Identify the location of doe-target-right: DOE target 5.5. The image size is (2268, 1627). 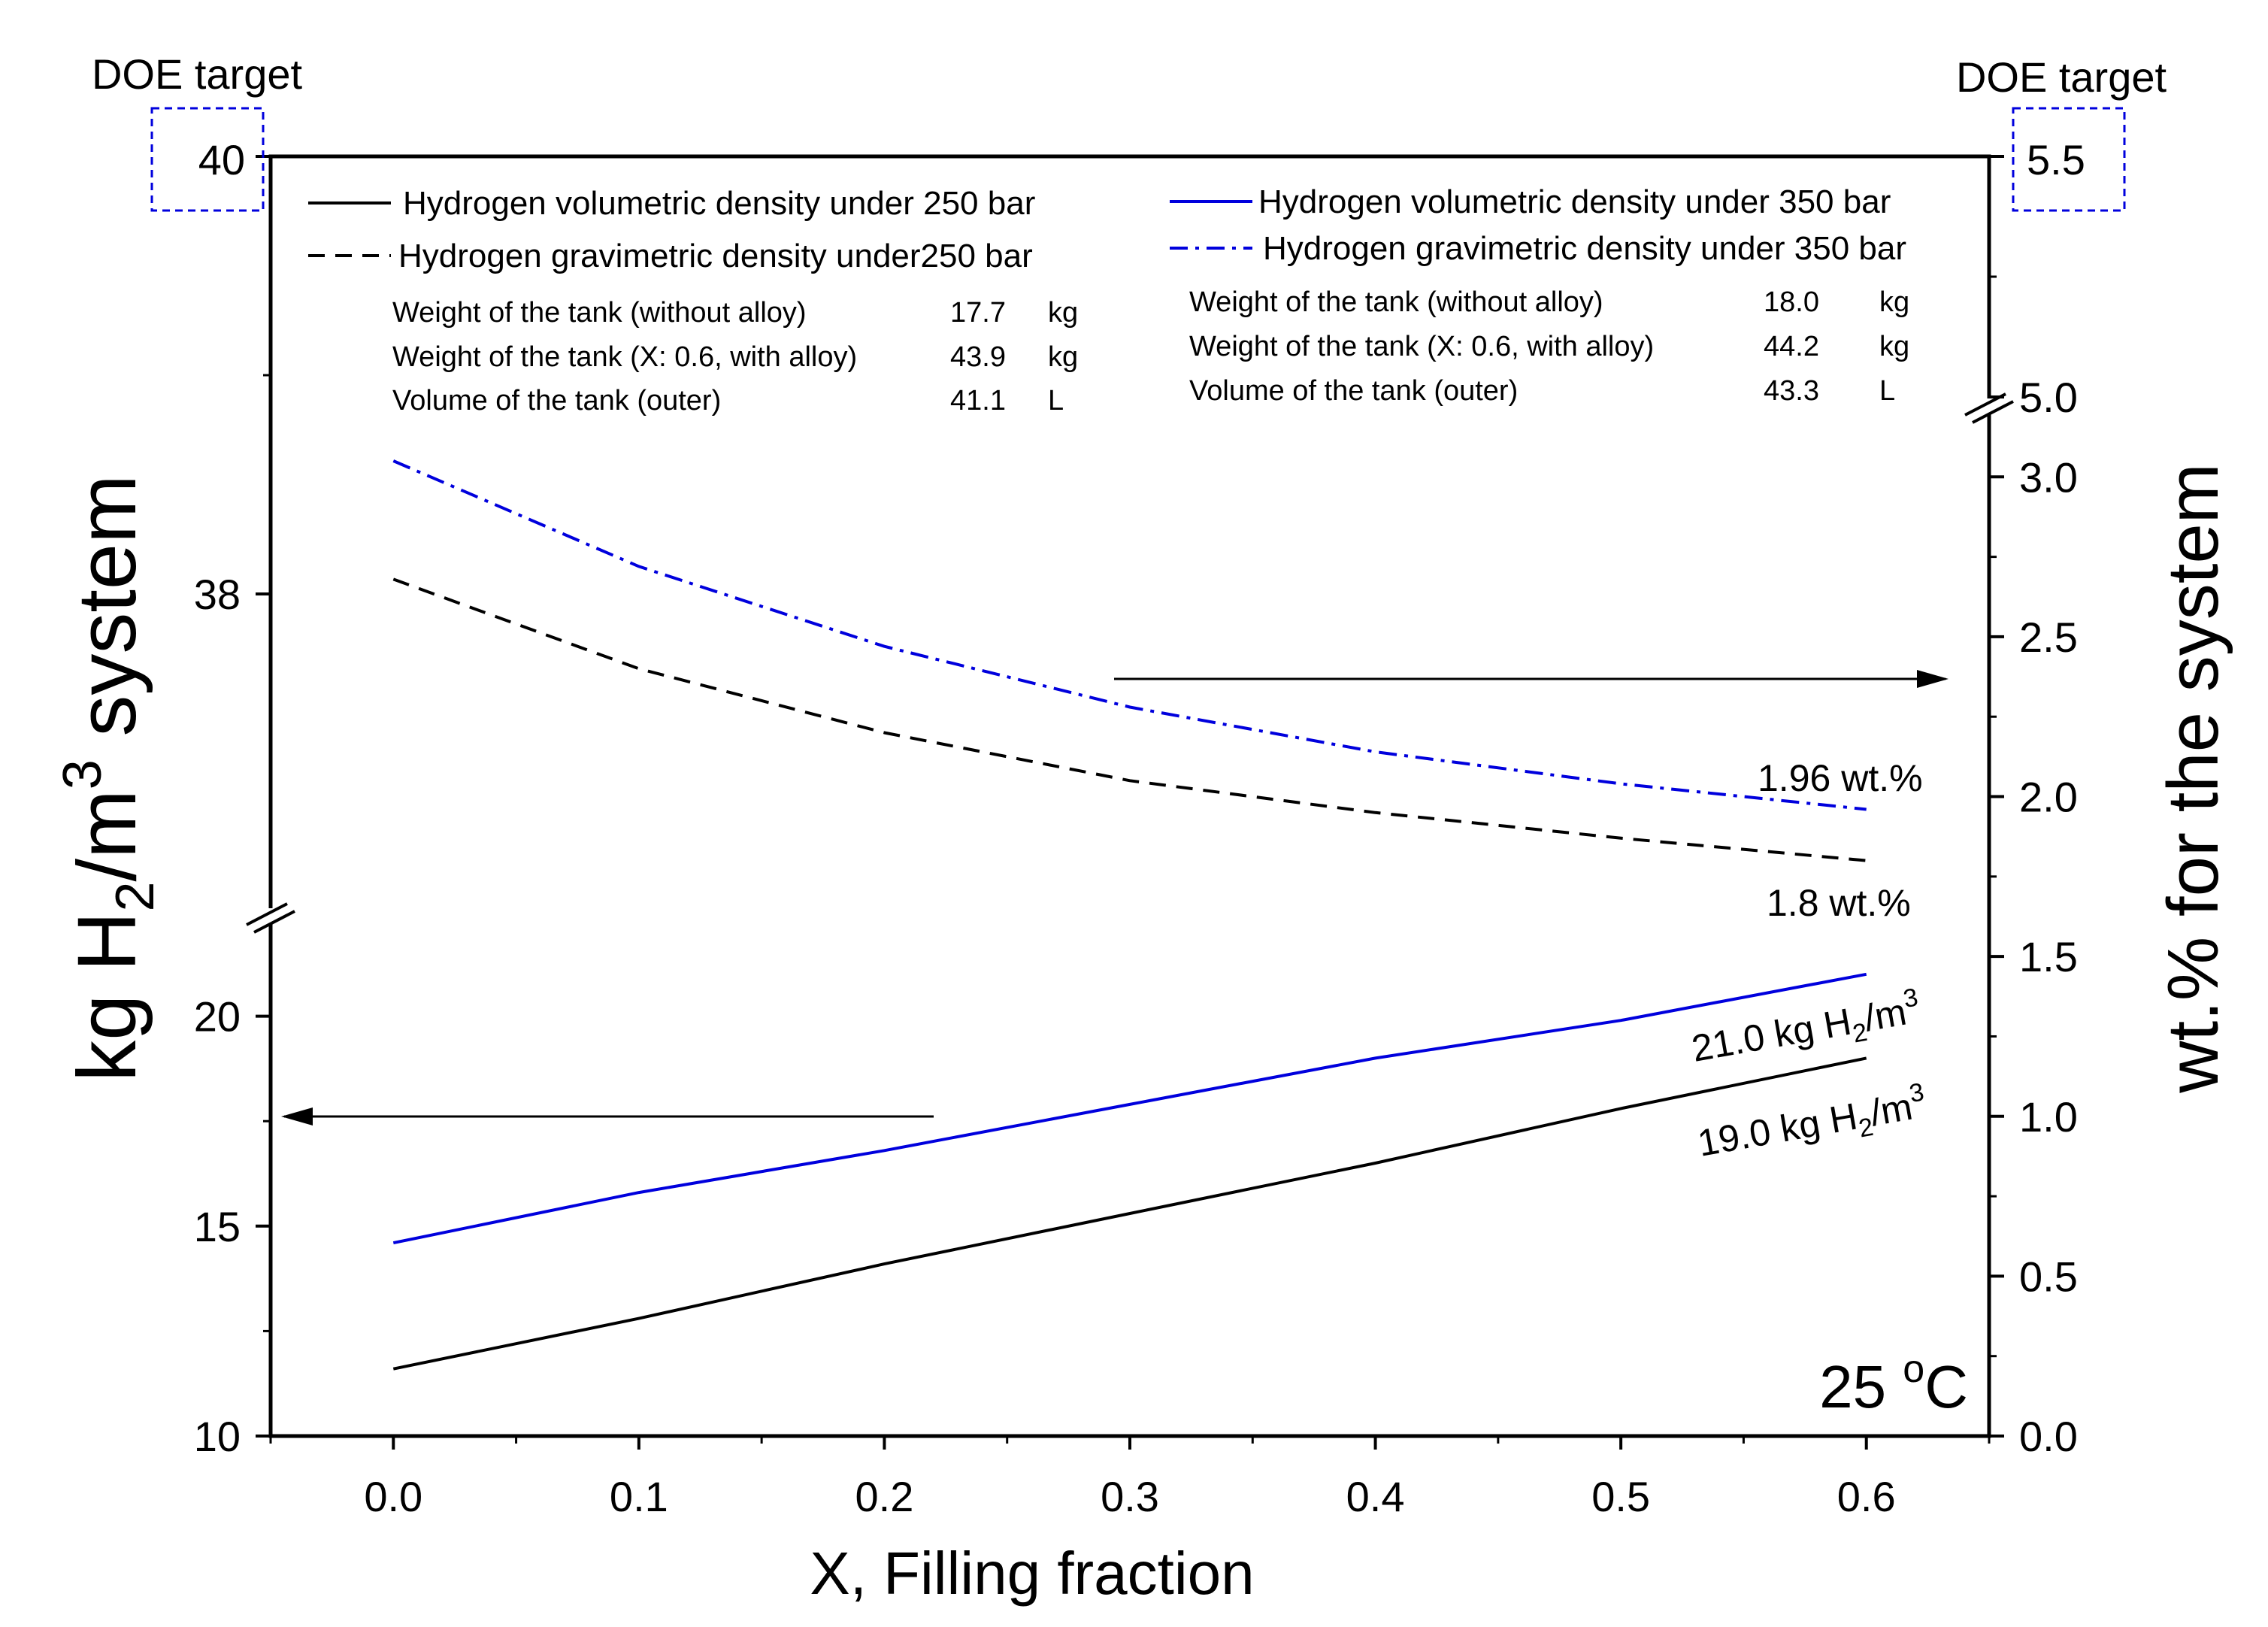
(2061, 132).